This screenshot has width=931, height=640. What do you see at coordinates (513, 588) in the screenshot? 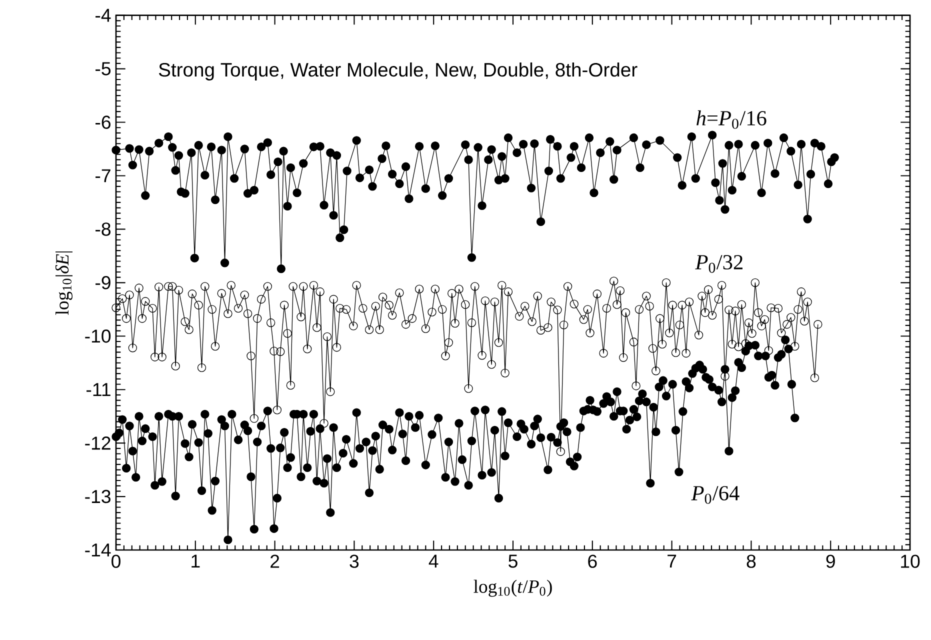
I see `x-axis-title: log$_{10}$(t/P$_{0}$)` at bounding box center [513, 588].